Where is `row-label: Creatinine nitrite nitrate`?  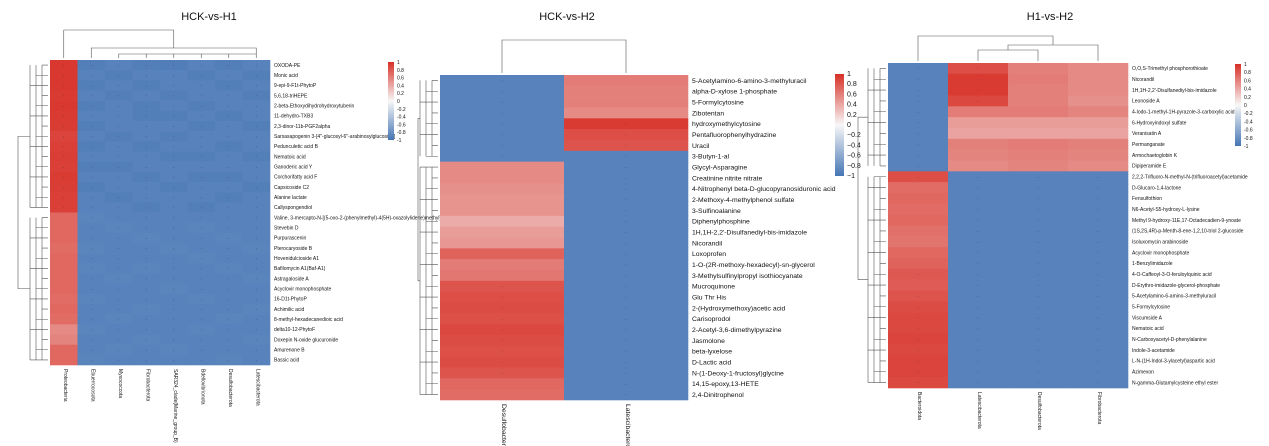
row-label: Creatinine nitrite nitrate is located at coordinates (727, 178).